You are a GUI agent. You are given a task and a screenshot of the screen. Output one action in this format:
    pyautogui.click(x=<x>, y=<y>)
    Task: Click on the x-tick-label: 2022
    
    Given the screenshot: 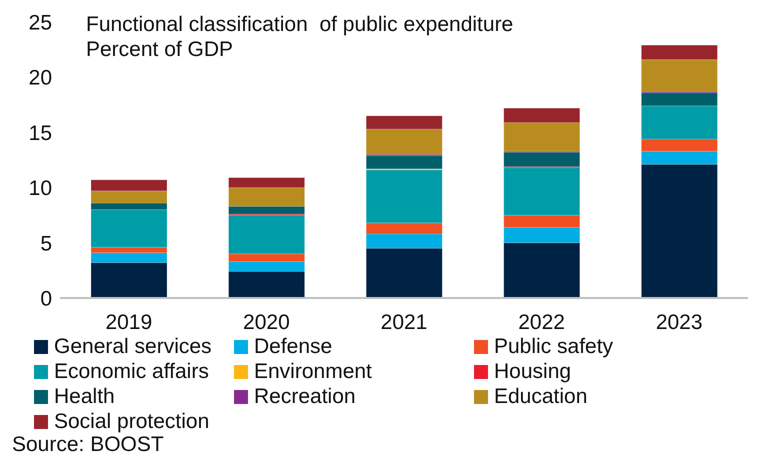 What is the action you would take?
    pyautogui.click(x=541, y=322)
    